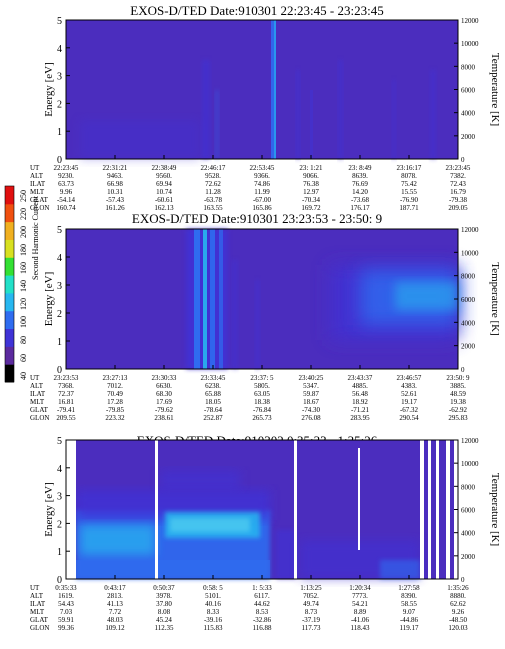 This screenshot has height=649, width=505. What do you see at coordinates (66, 200) in the screenshot?
I see `orbit-cell: -54.14` at bounding box center [66, 200].